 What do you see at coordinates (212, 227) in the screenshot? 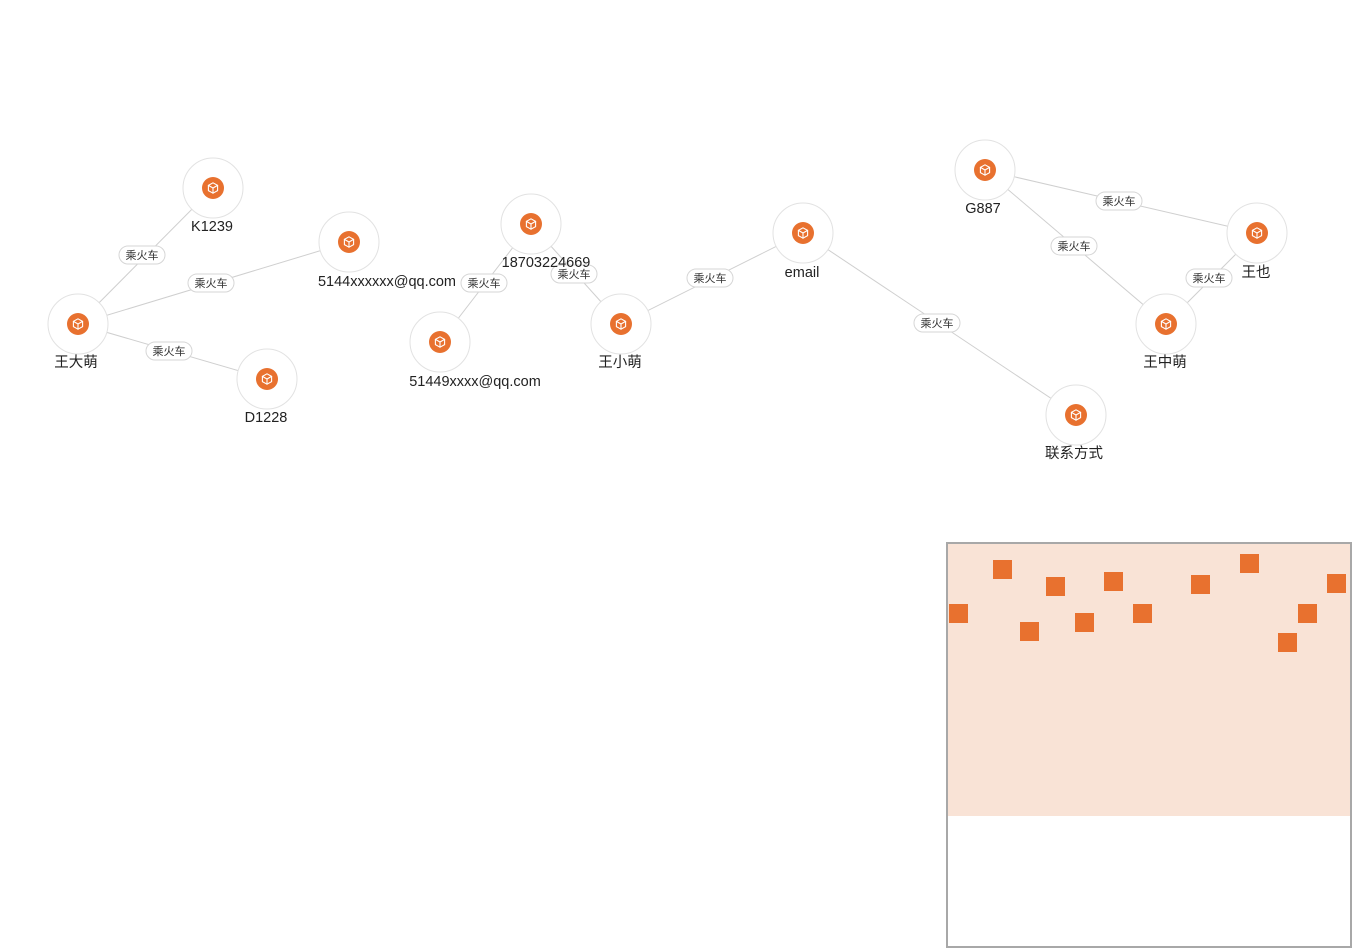
I see `node-label: K1239` at bounding box center [212, 227].